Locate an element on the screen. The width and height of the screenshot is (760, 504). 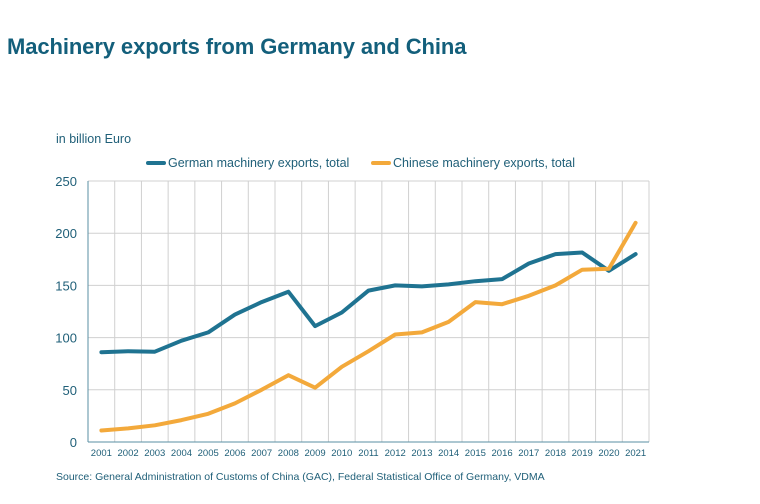
x-tick-label: 2006 is located at coordinates (234, 453).